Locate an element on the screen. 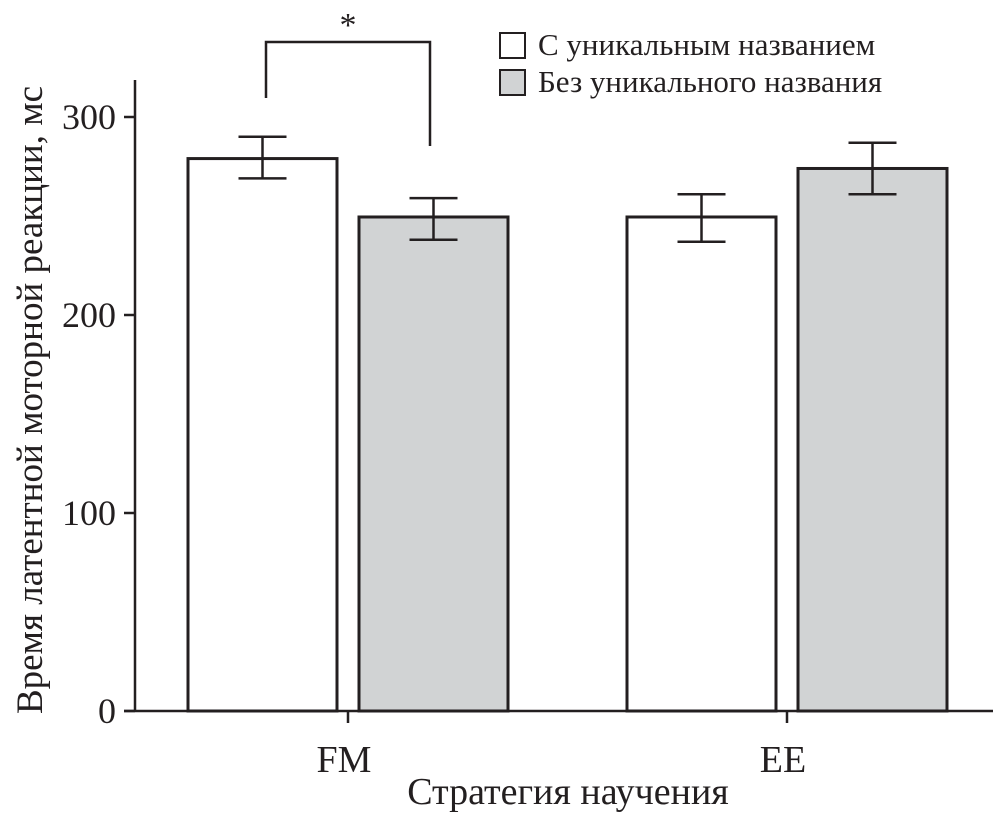 The width and height of the screenshot is (993, 814). significance-asterisk: * is located at coordinates (348, 25).